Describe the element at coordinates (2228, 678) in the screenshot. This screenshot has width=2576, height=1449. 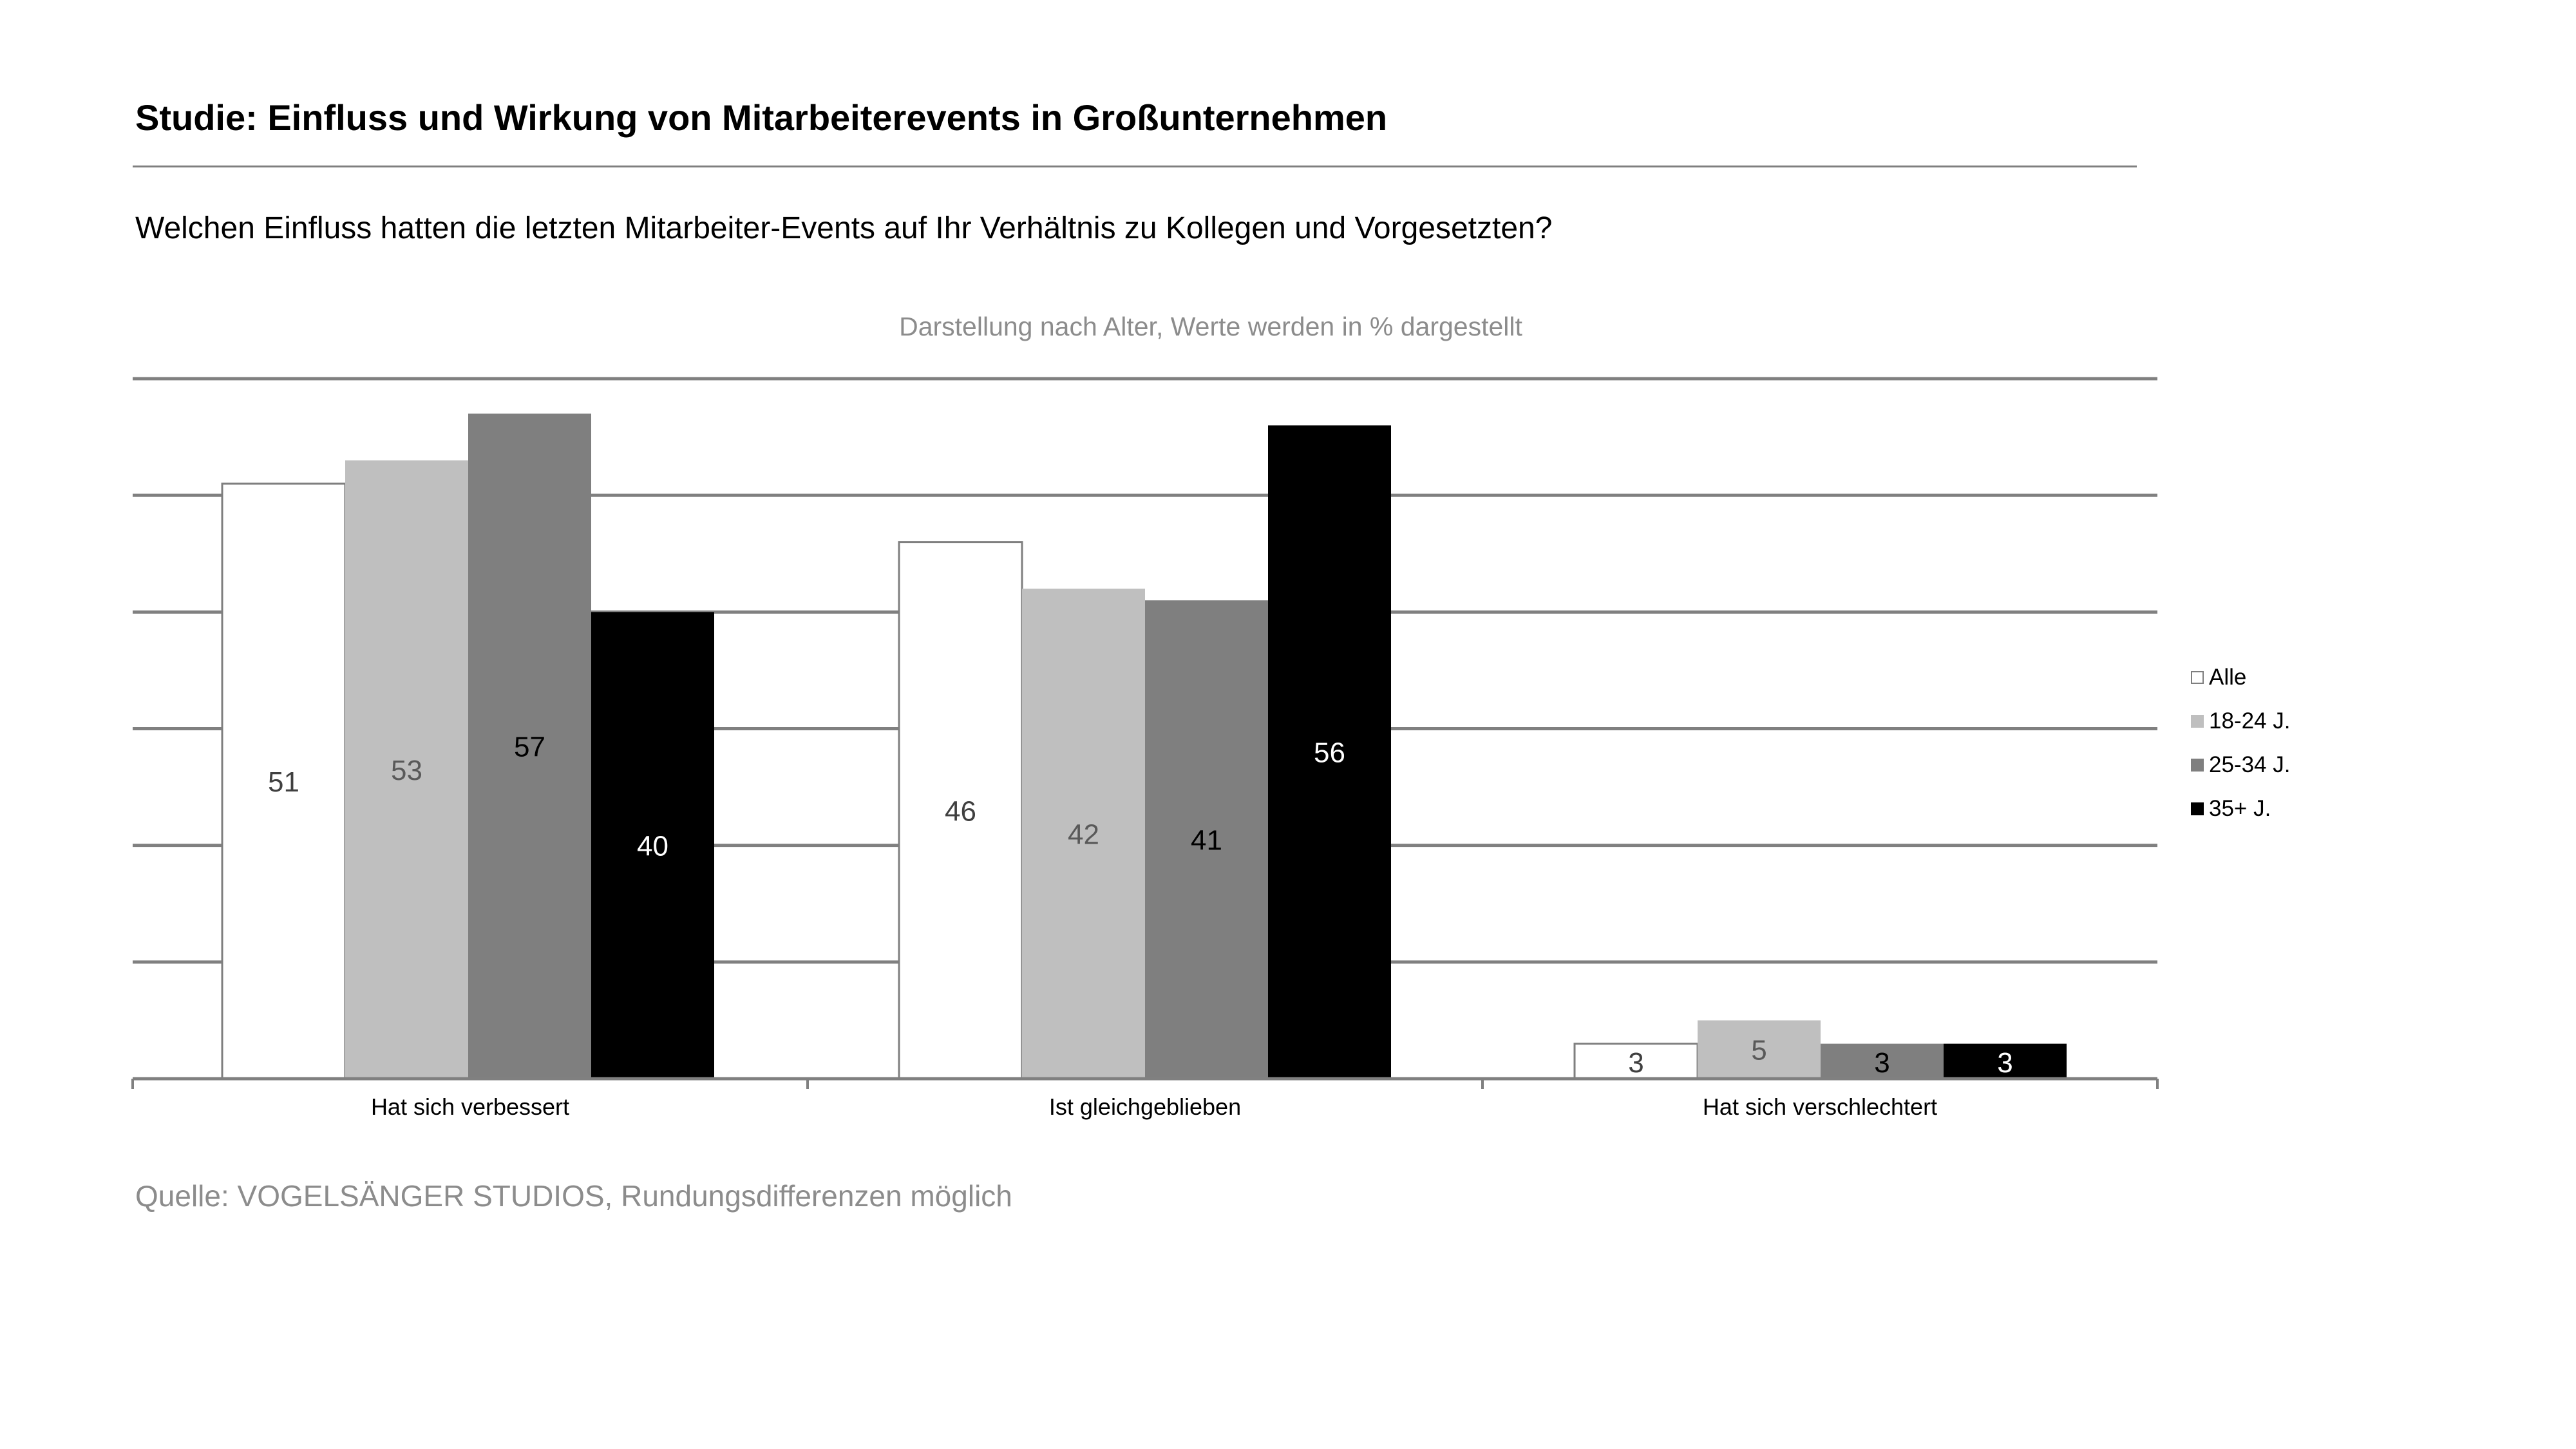
I see `legend-label: Alle` at that location.